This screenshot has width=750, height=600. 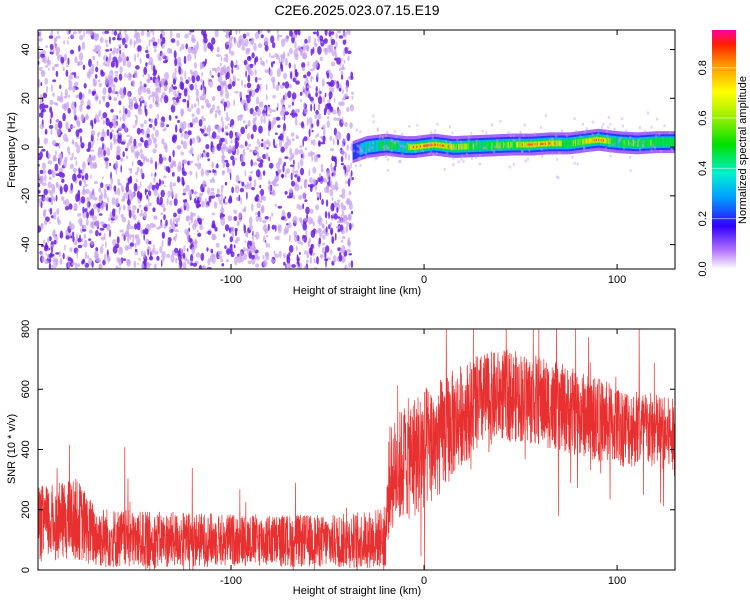 What do you see at coordinates (617, 581) in the screenshot?
I see `snr-x-tick-label: 100` at bounding box center [617, 581].